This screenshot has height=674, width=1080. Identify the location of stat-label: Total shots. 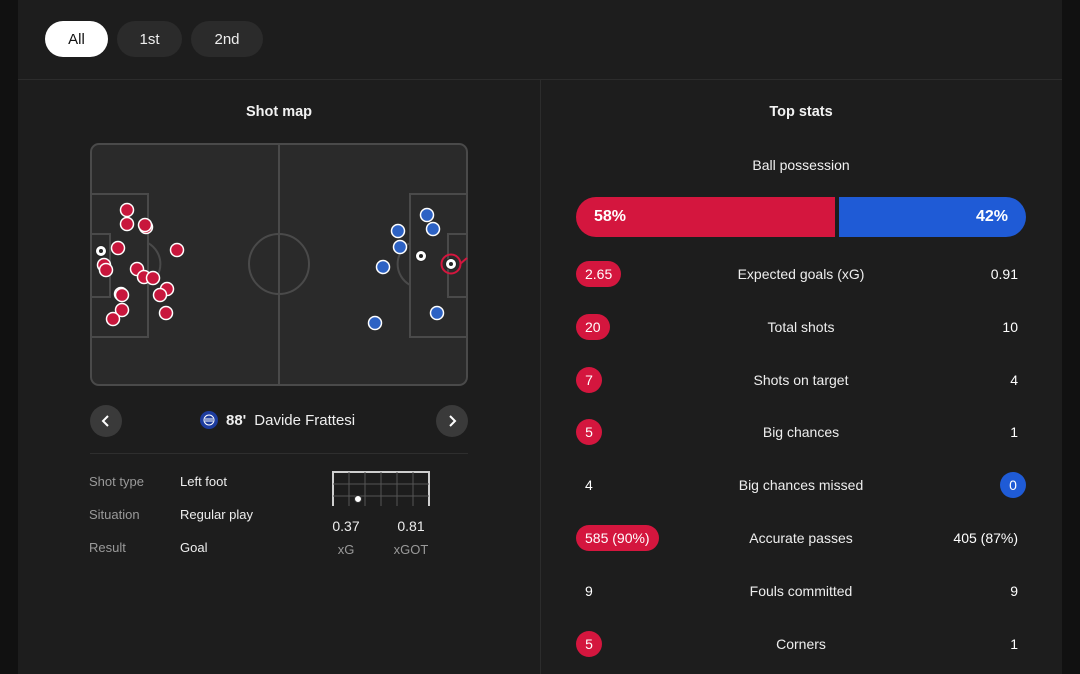
(801, 327).